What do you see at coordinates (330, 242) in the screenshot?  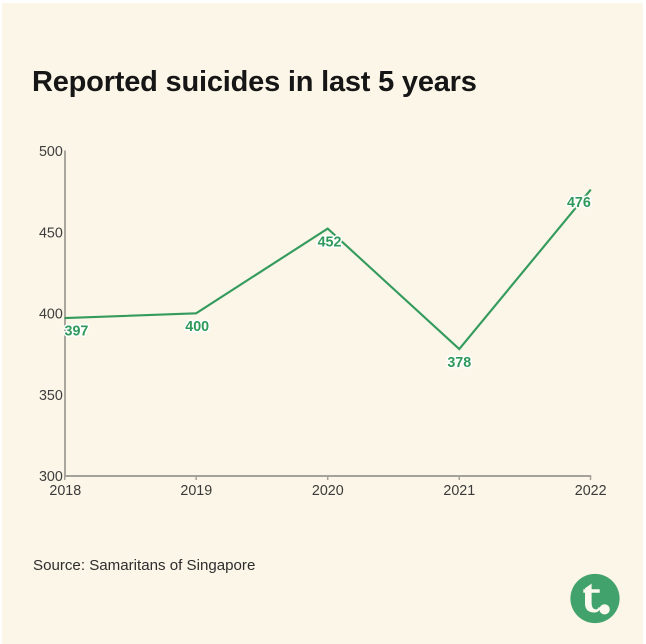 I see `svg-text: 452` at bounding box center [330, 242].